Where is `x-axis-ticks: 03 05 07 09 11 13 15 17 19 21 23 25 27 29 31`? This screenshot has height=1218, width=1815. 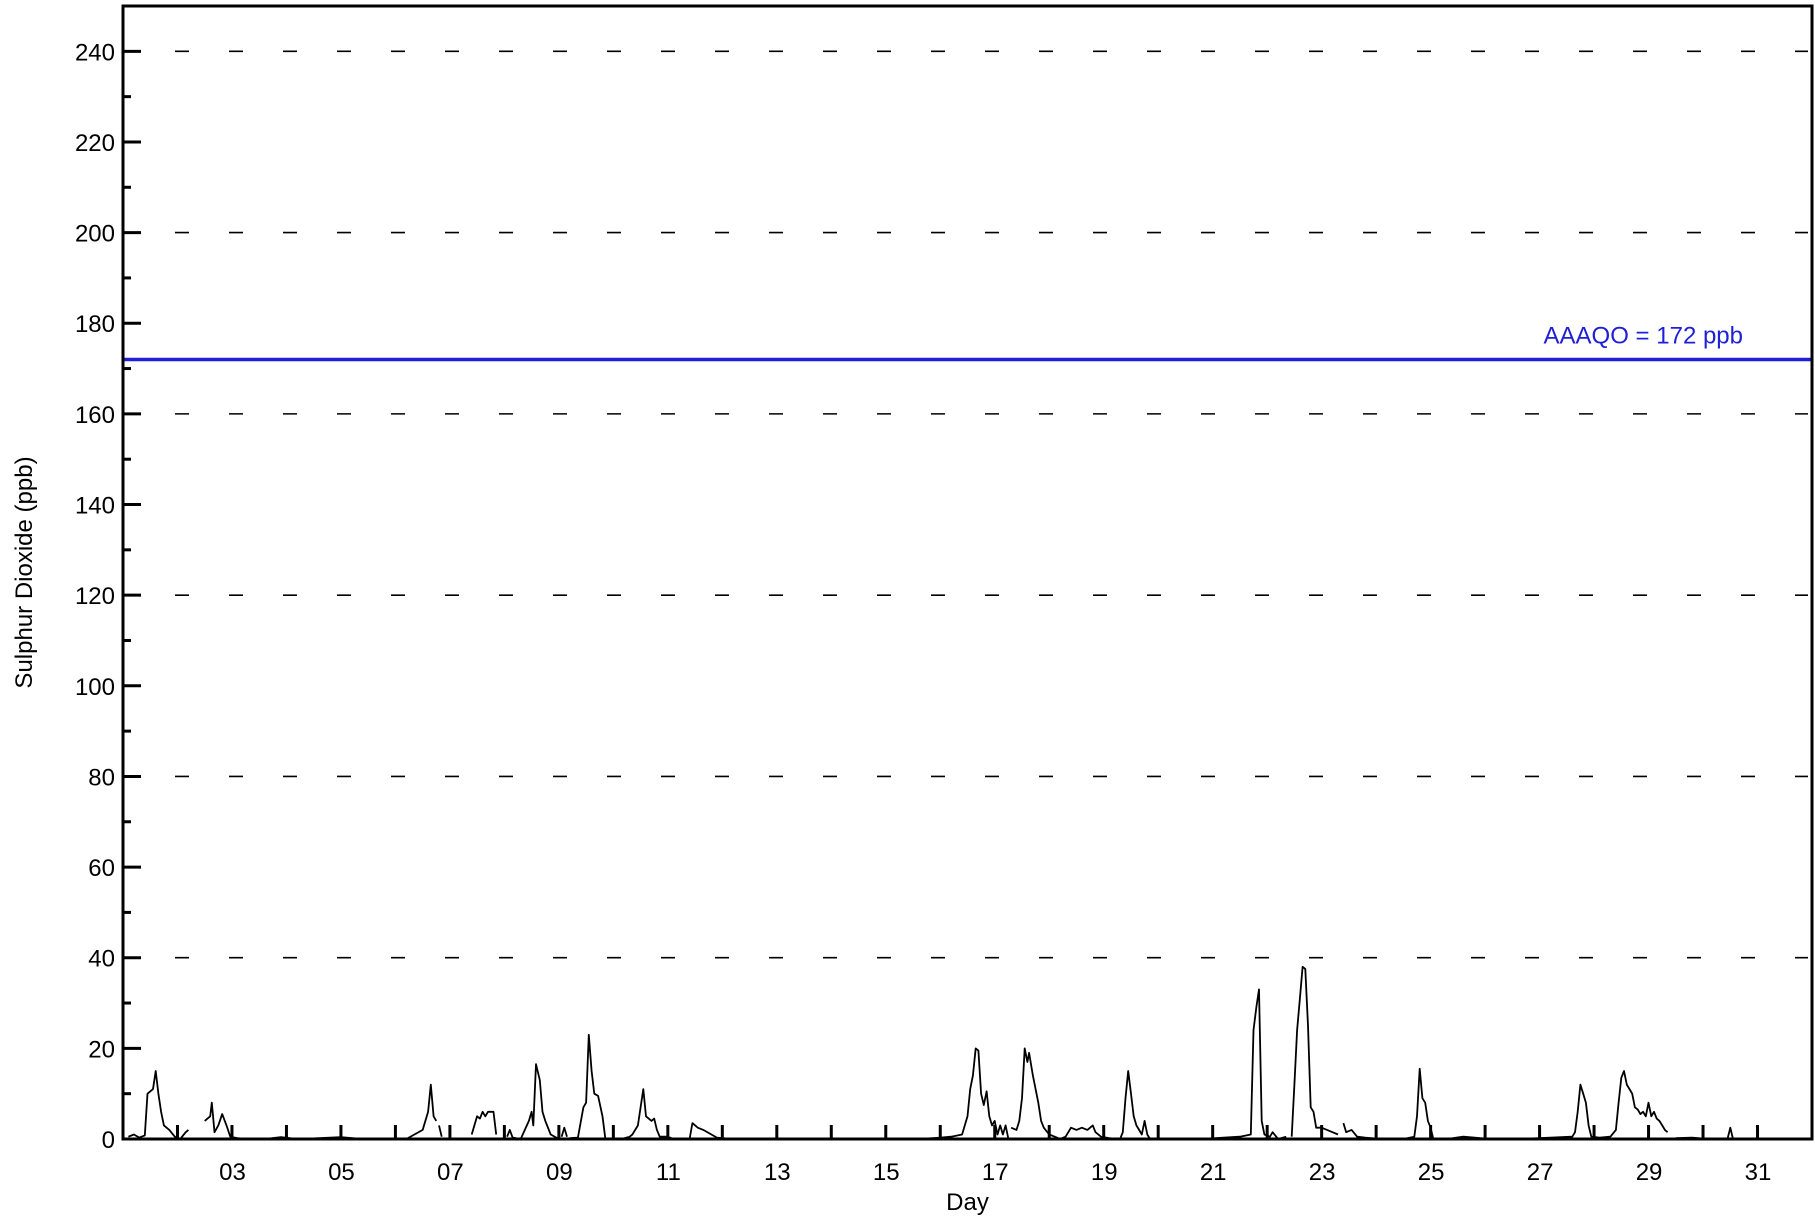
x-axis-ticks: 03 05 07 09 11 13 15 17 19 21 23 25 27 29 31 is located at coordinates (973, 1155).